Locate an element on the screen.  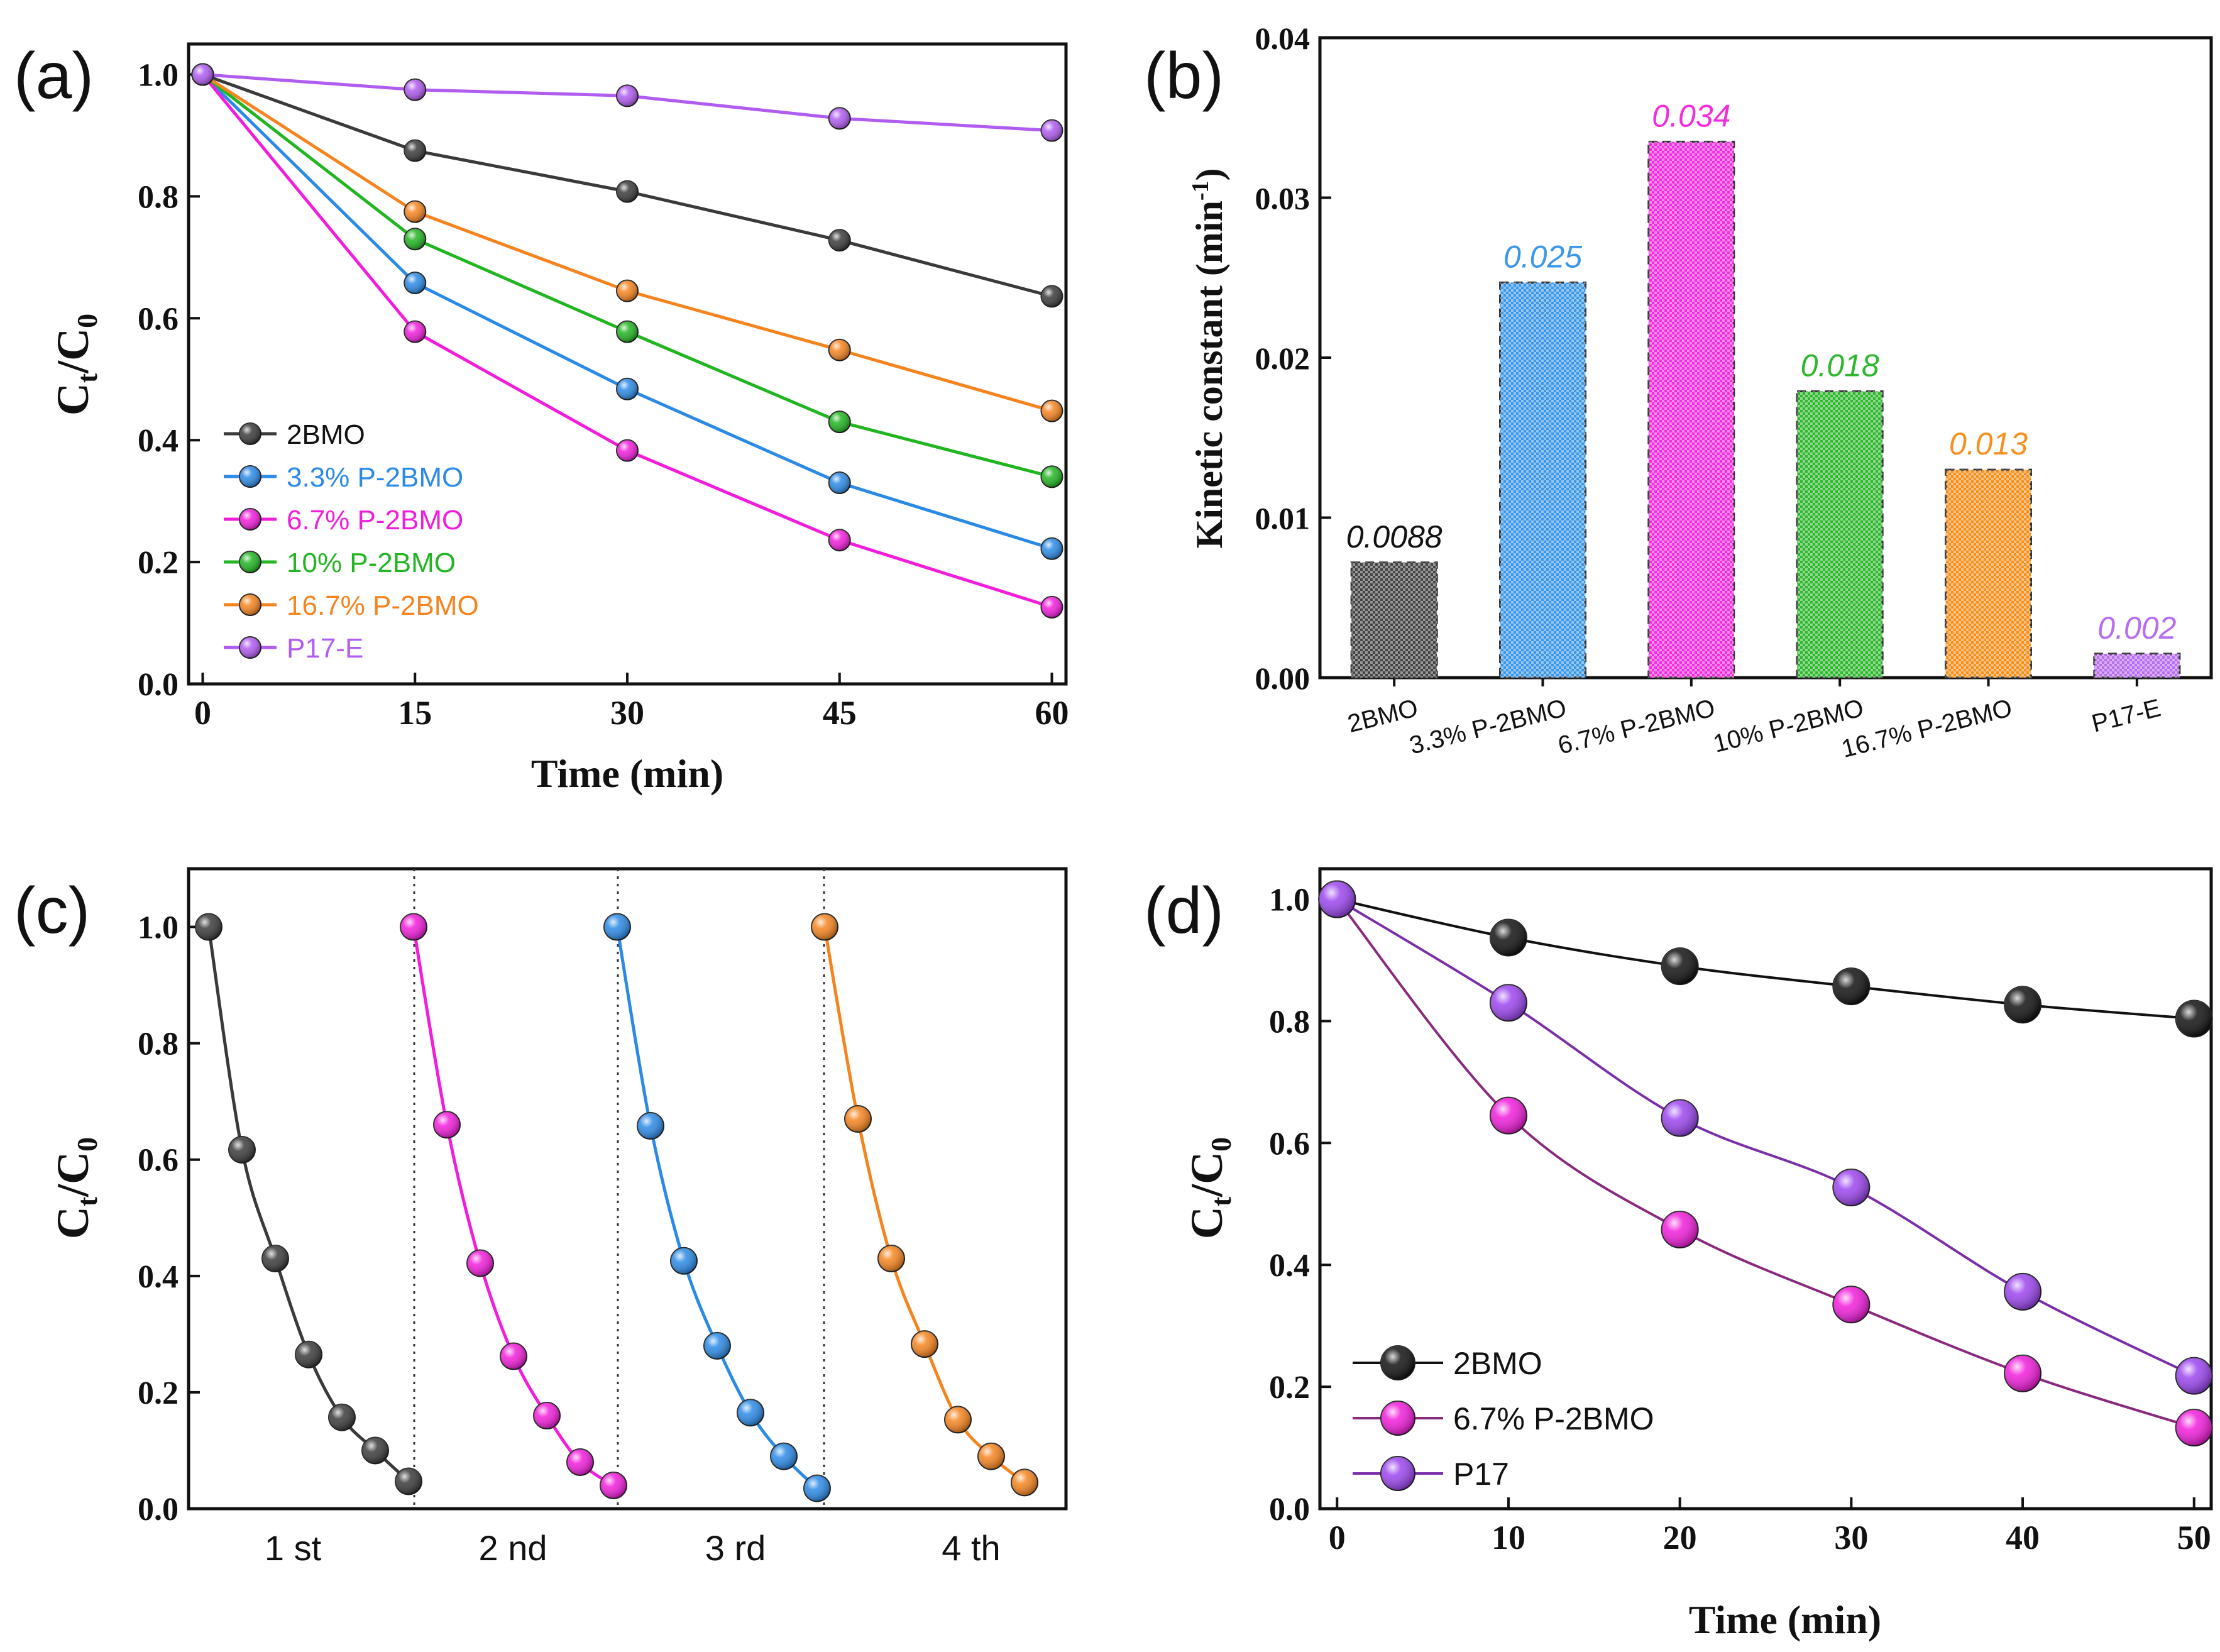
panel-d-label: (d) is located at coordinates (1184, 910).